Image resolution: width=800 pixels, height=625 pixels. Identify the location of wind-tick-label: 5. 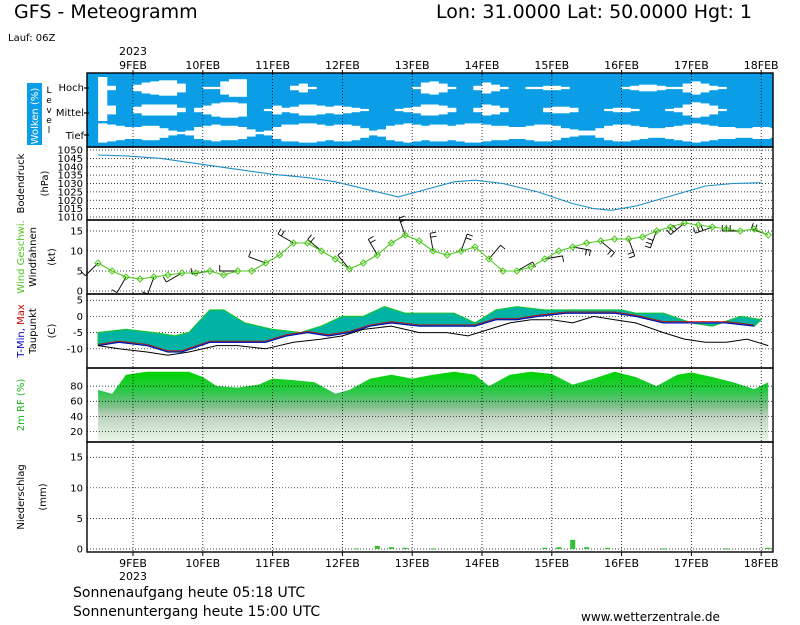
(80, 272).